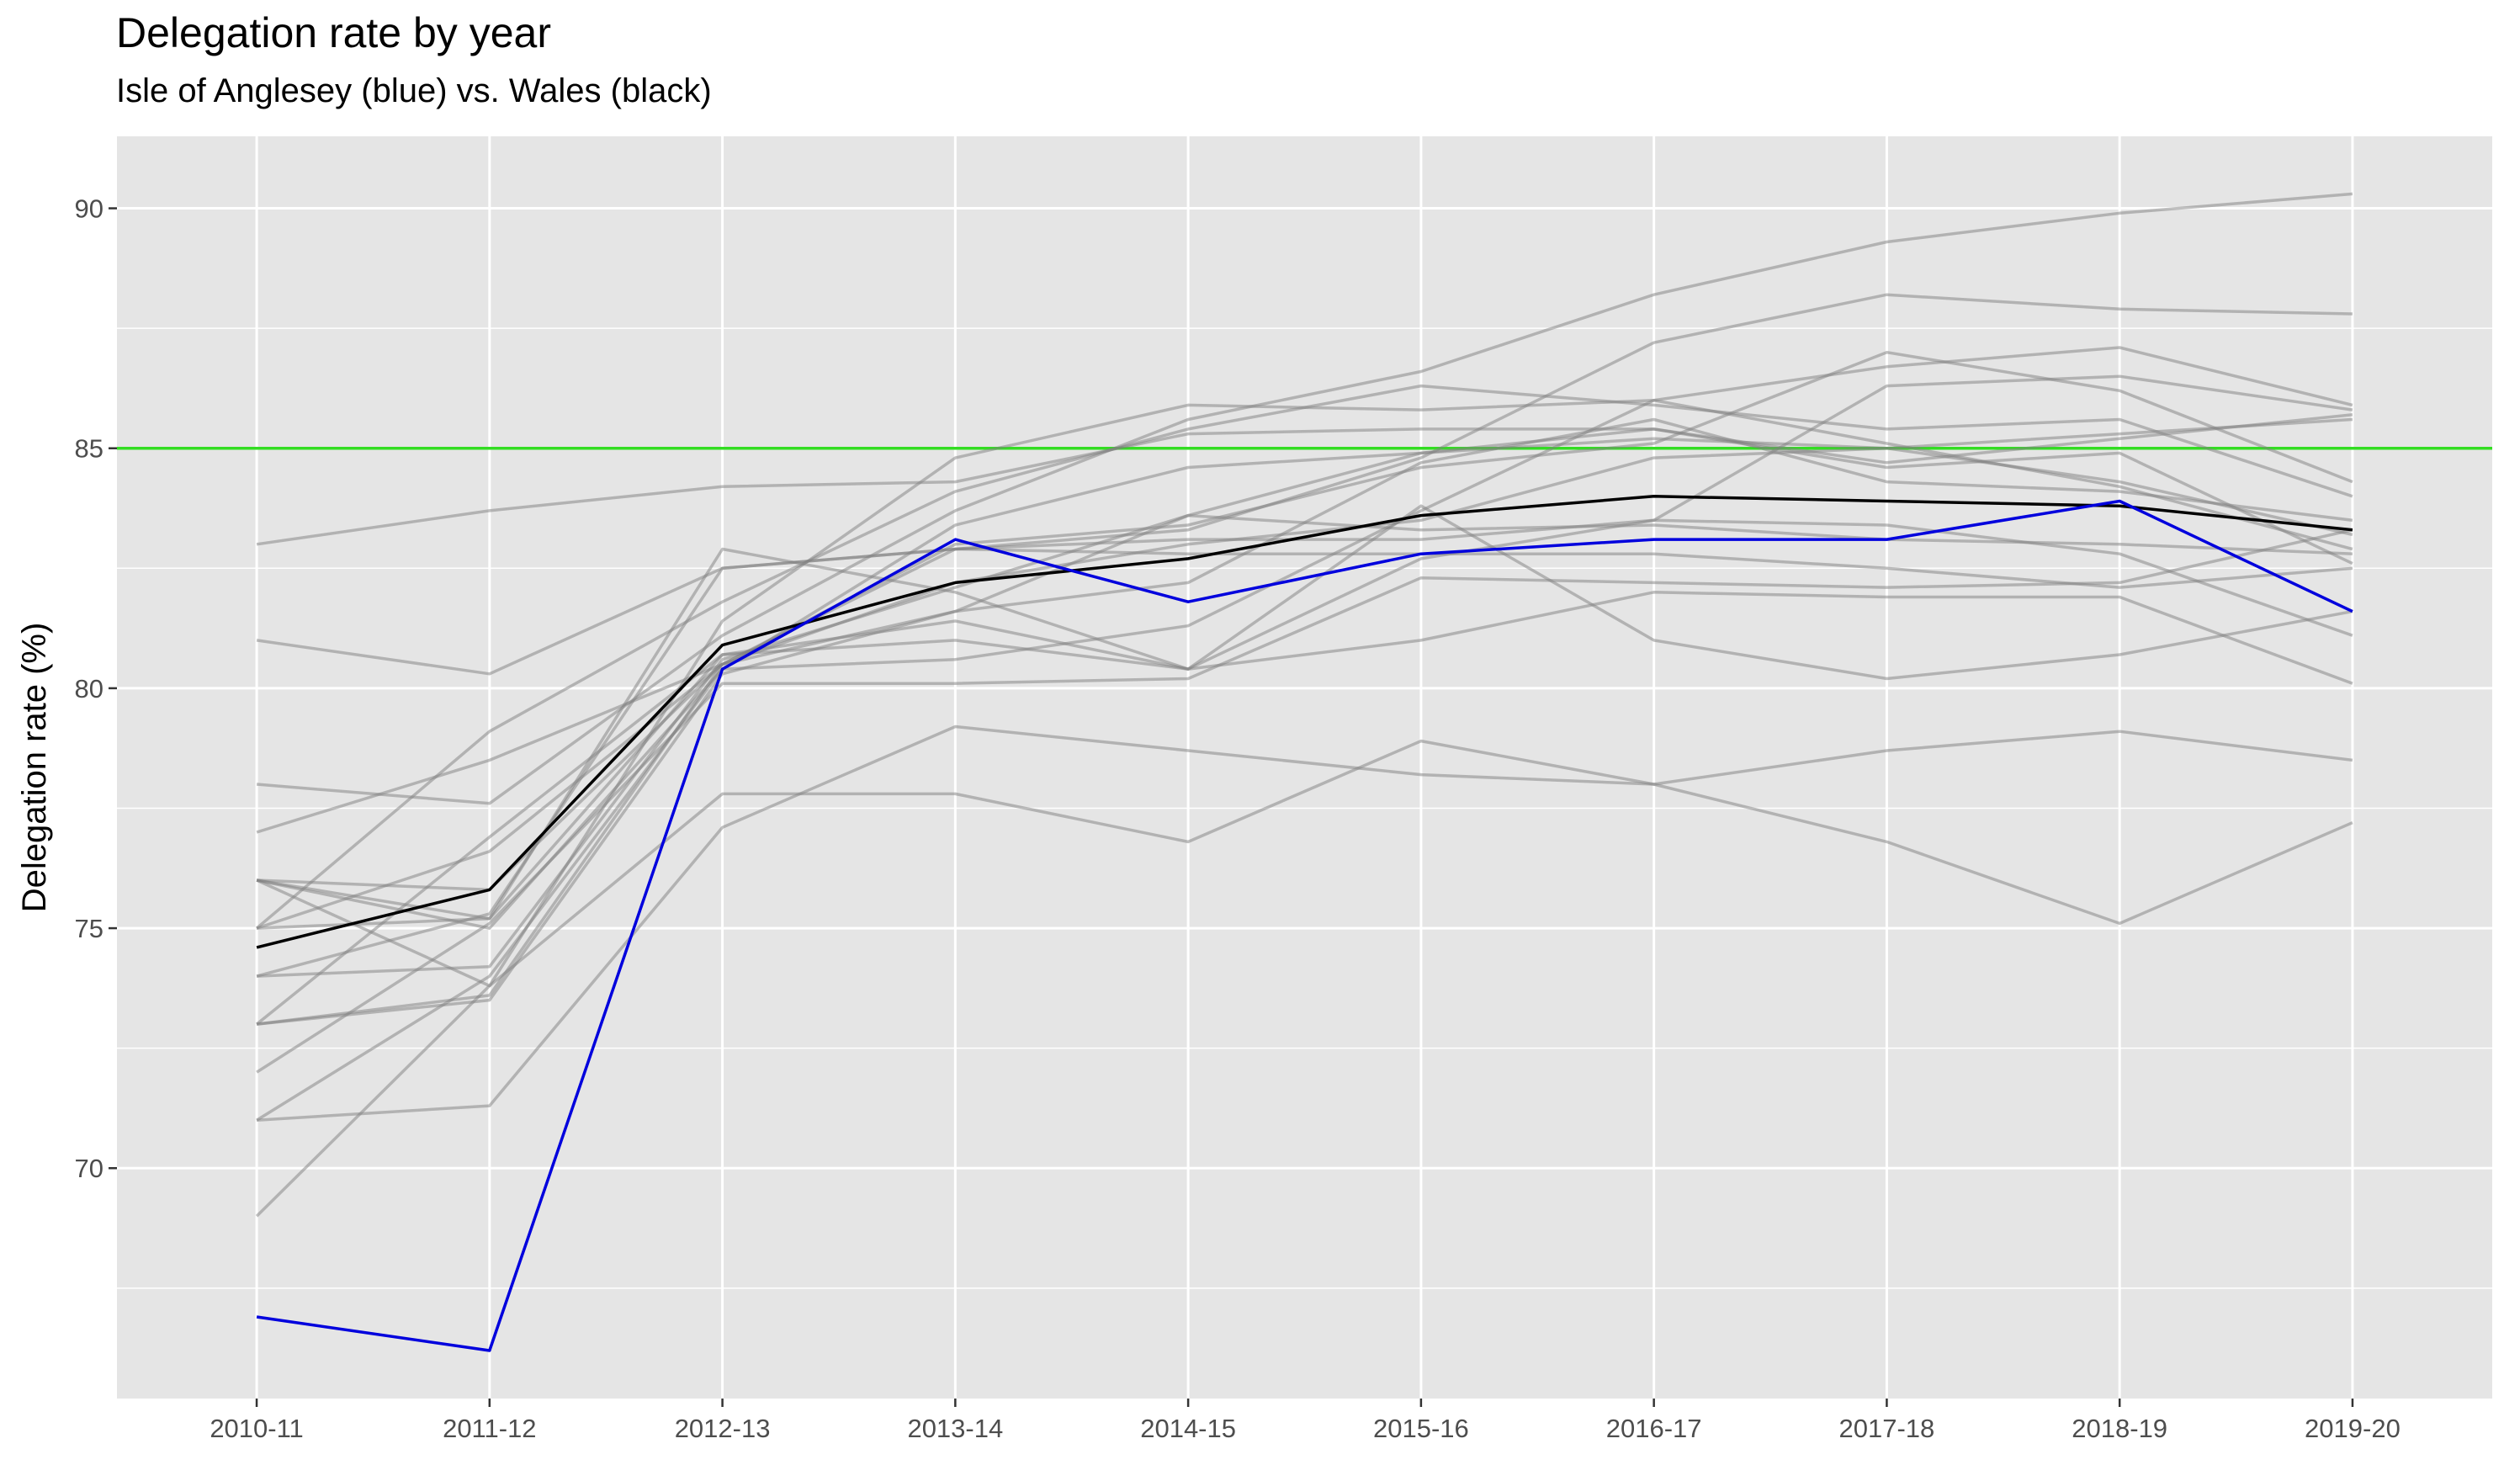  What do you see at coordinates (256, 1428) in the screenshot?
I see `x-tick-label: 2010-11` at bounding box center [256, 1428].